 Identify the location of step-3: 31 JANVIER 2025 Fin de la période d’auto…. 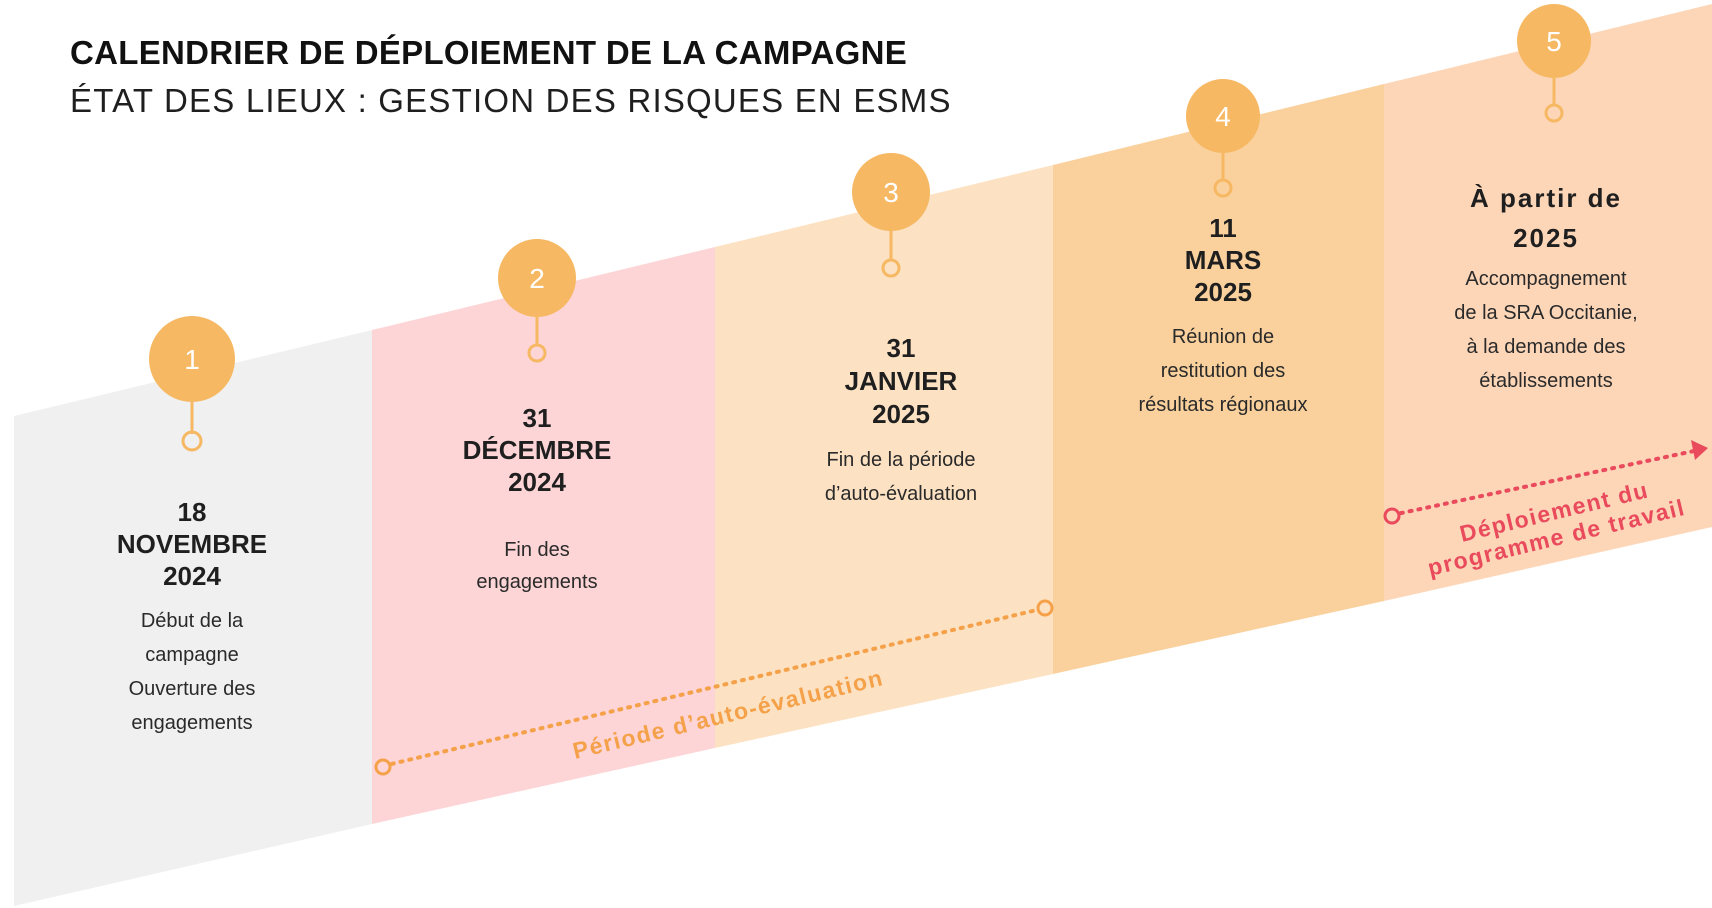
(901, 421).